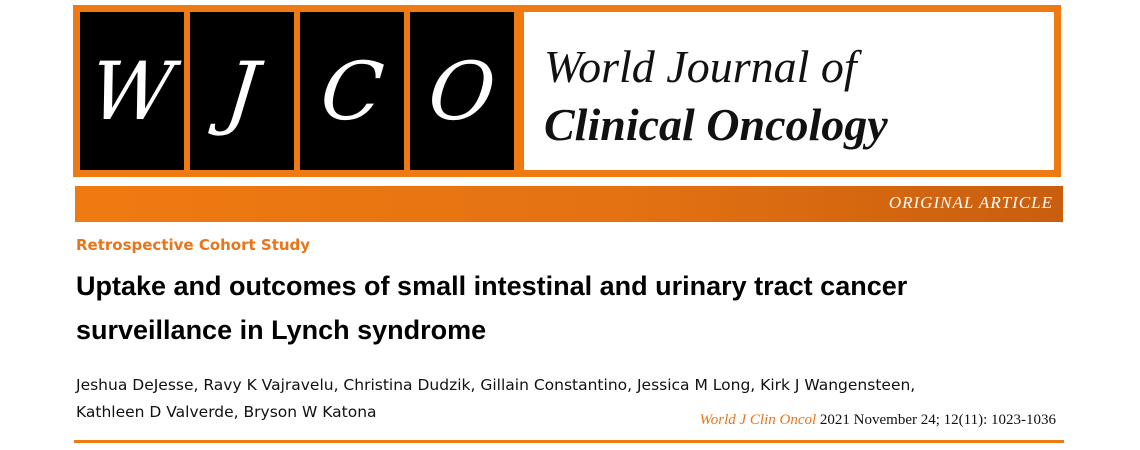 Image resolution: width=1140 pixels, height=450 pixels. I want to click on logo-letter: J, so click(242, 91).